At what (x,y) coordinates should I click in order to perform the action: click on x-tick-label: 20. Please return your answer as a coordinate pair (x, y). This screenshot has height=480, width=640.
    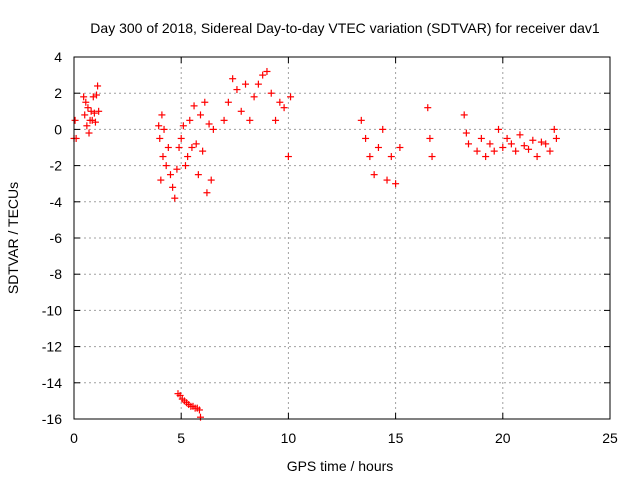
    Looking at the image, I should click on (503, 438).